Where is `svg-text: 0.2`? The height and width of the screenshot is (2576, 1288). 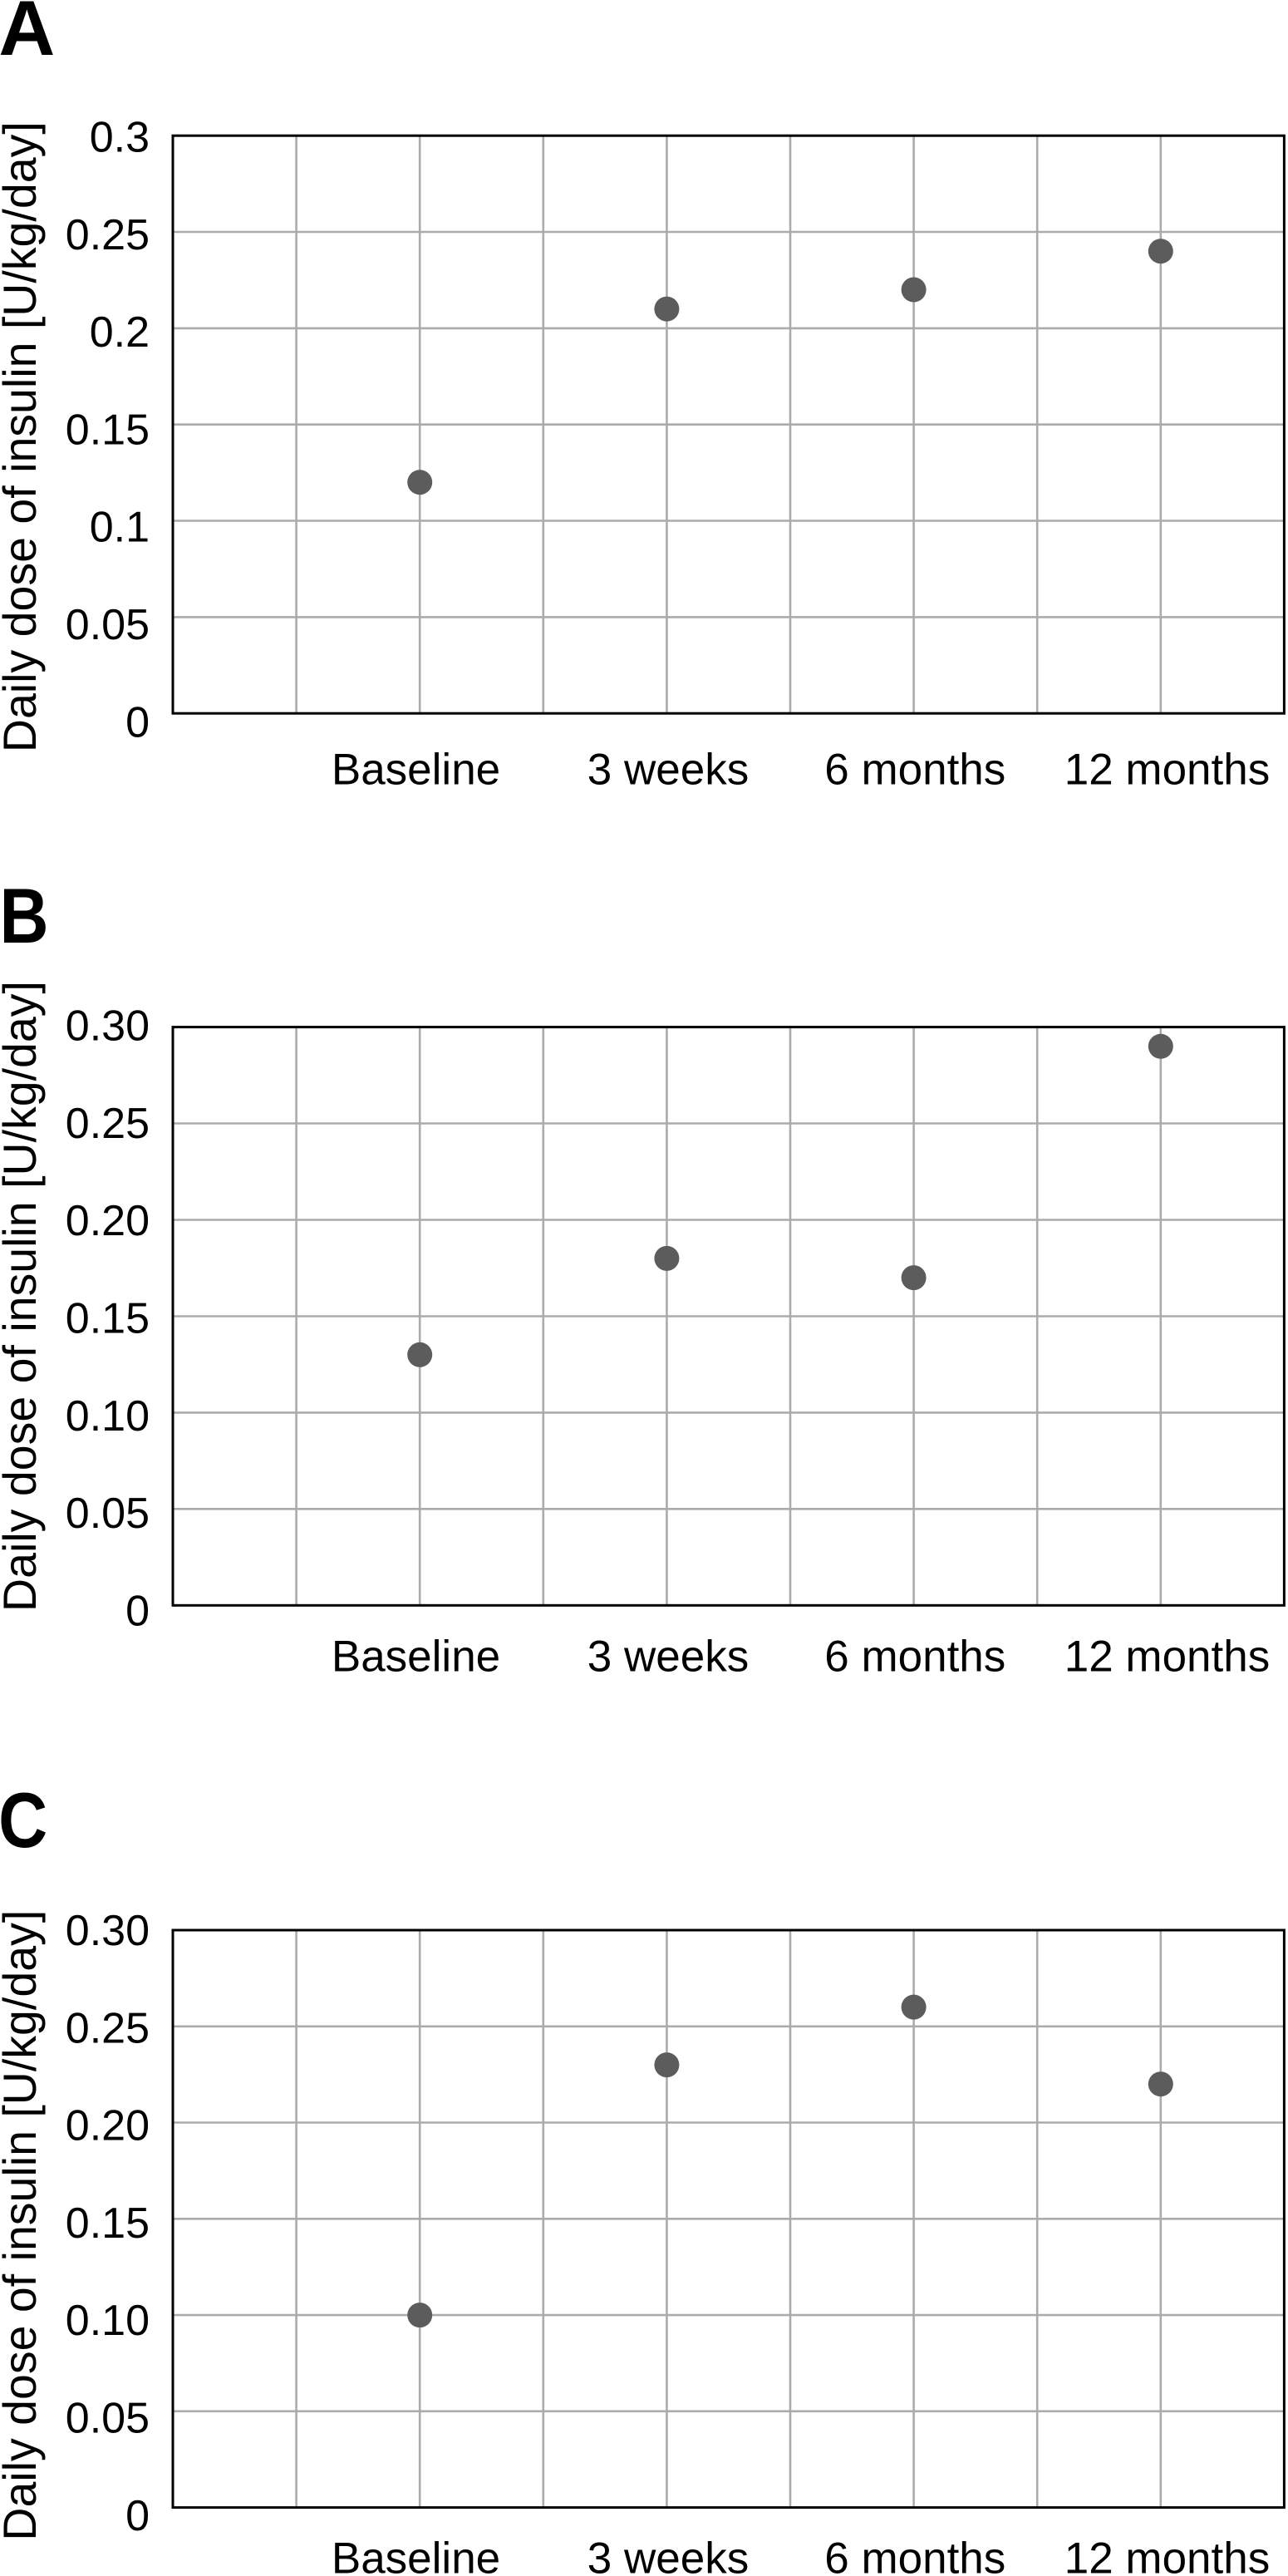 svg-text: 0.2 is located at coordinates (120, 332).